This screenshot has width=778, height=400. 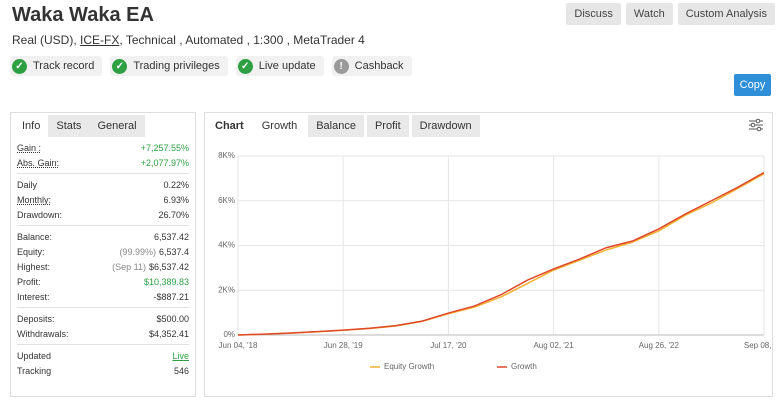 I want to click on stat-value-wrap: +7,257.55%, so click(x=165, y=148).